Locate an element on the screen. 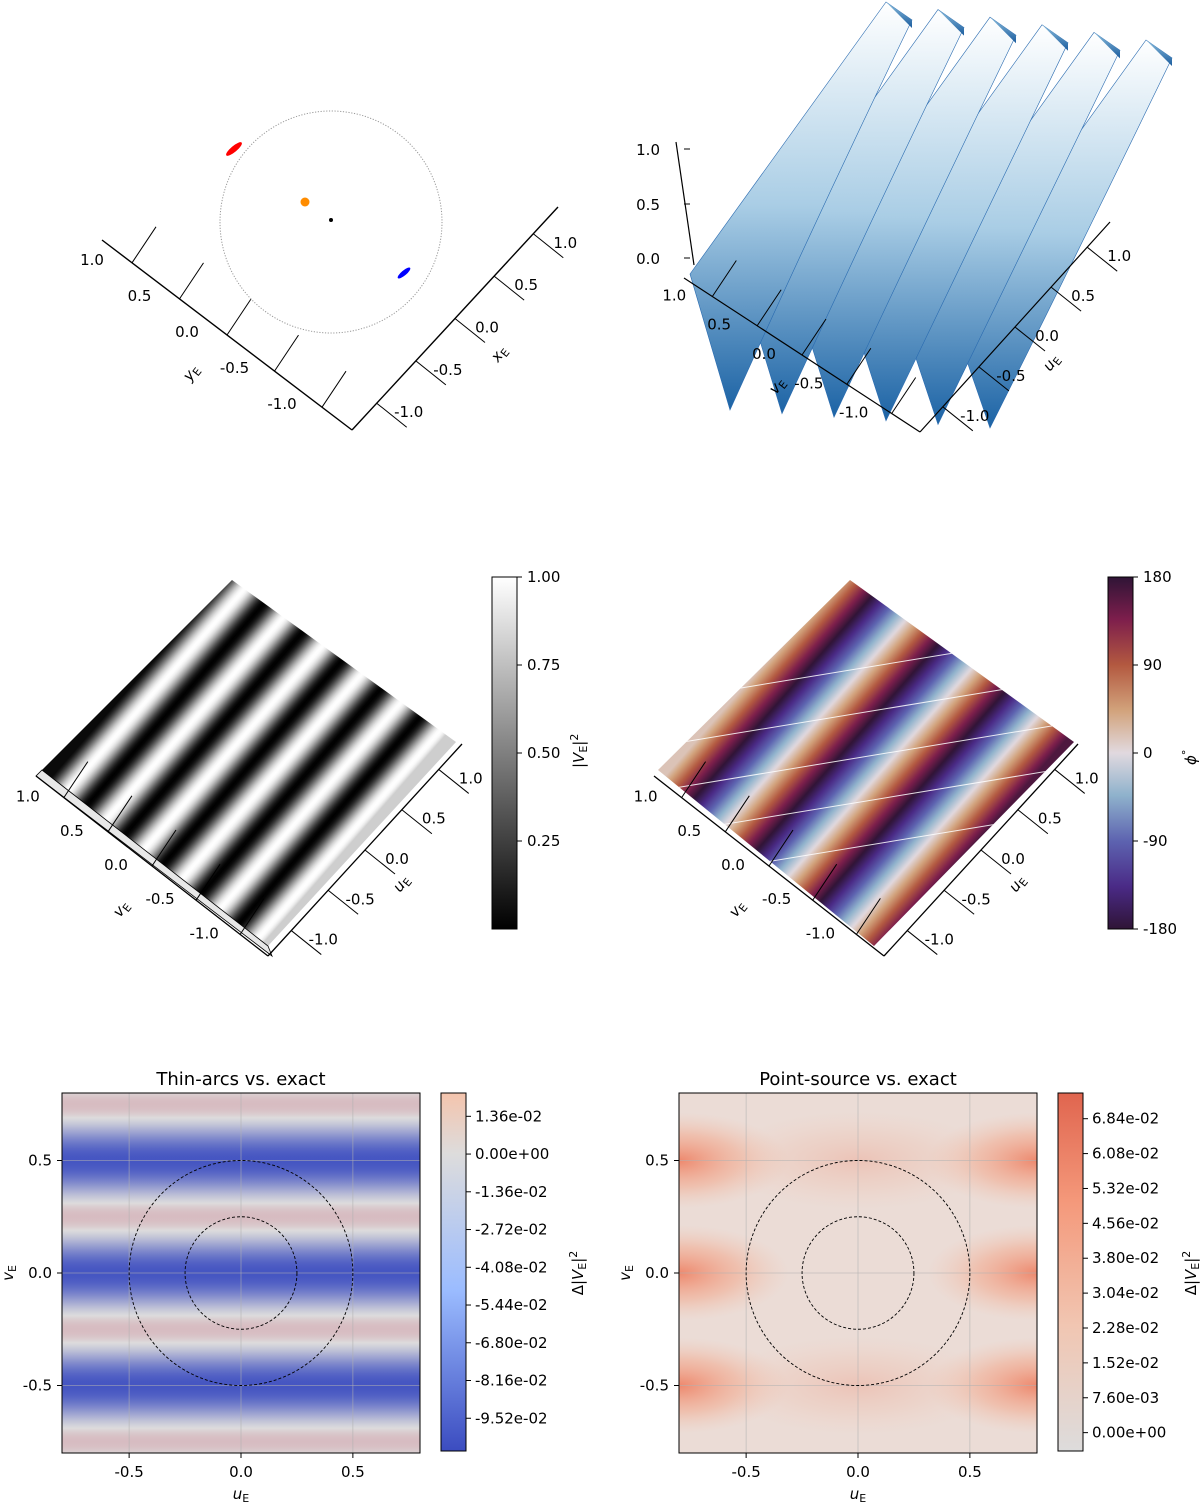 Image resolution: width=1200 pixels, height=1502 pixels. plot-title: Thin-arcs vs. exact is located at coordinates (240, 1079).